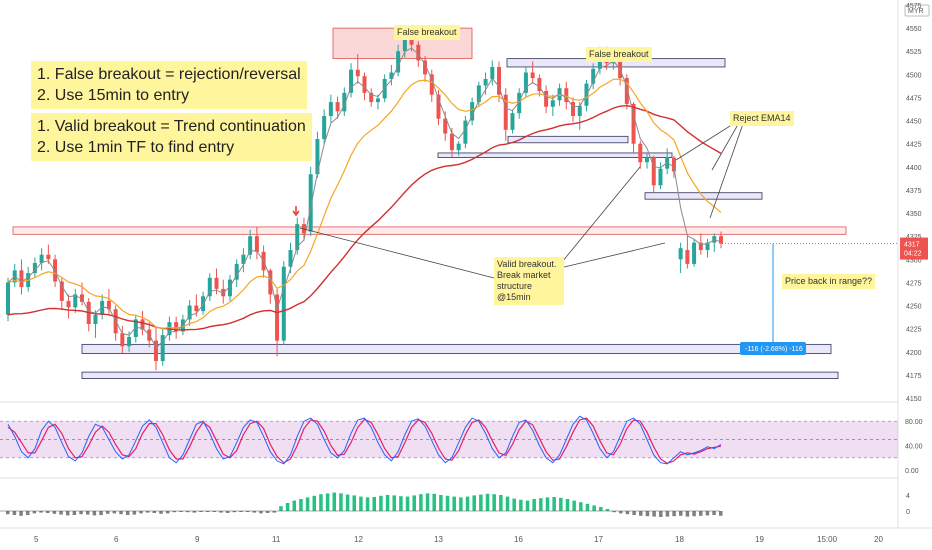  Describe the element at coordinates (36, 539) in the screenshot. I see `time-tick-label: 5` at that location.